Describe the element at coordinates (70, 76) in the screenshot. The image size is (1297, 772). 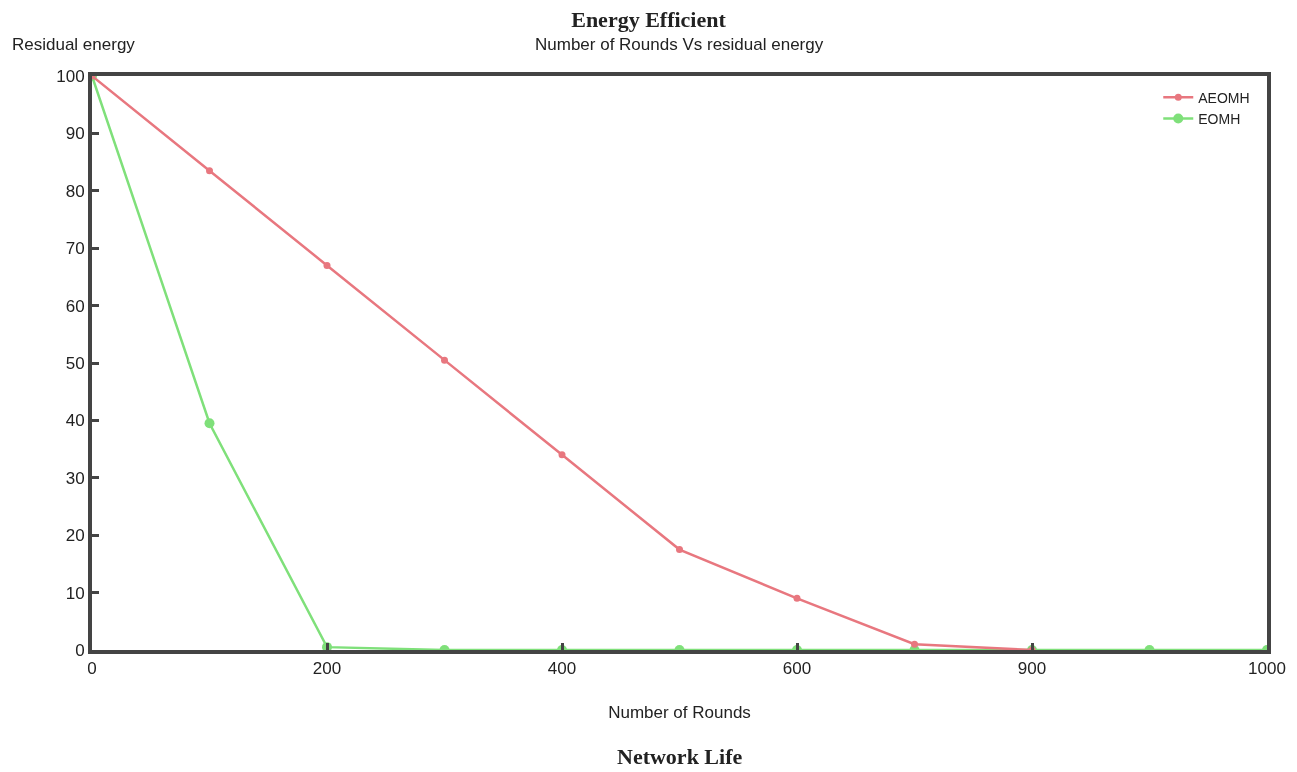
I see `y-tick-label: 100` at that location.